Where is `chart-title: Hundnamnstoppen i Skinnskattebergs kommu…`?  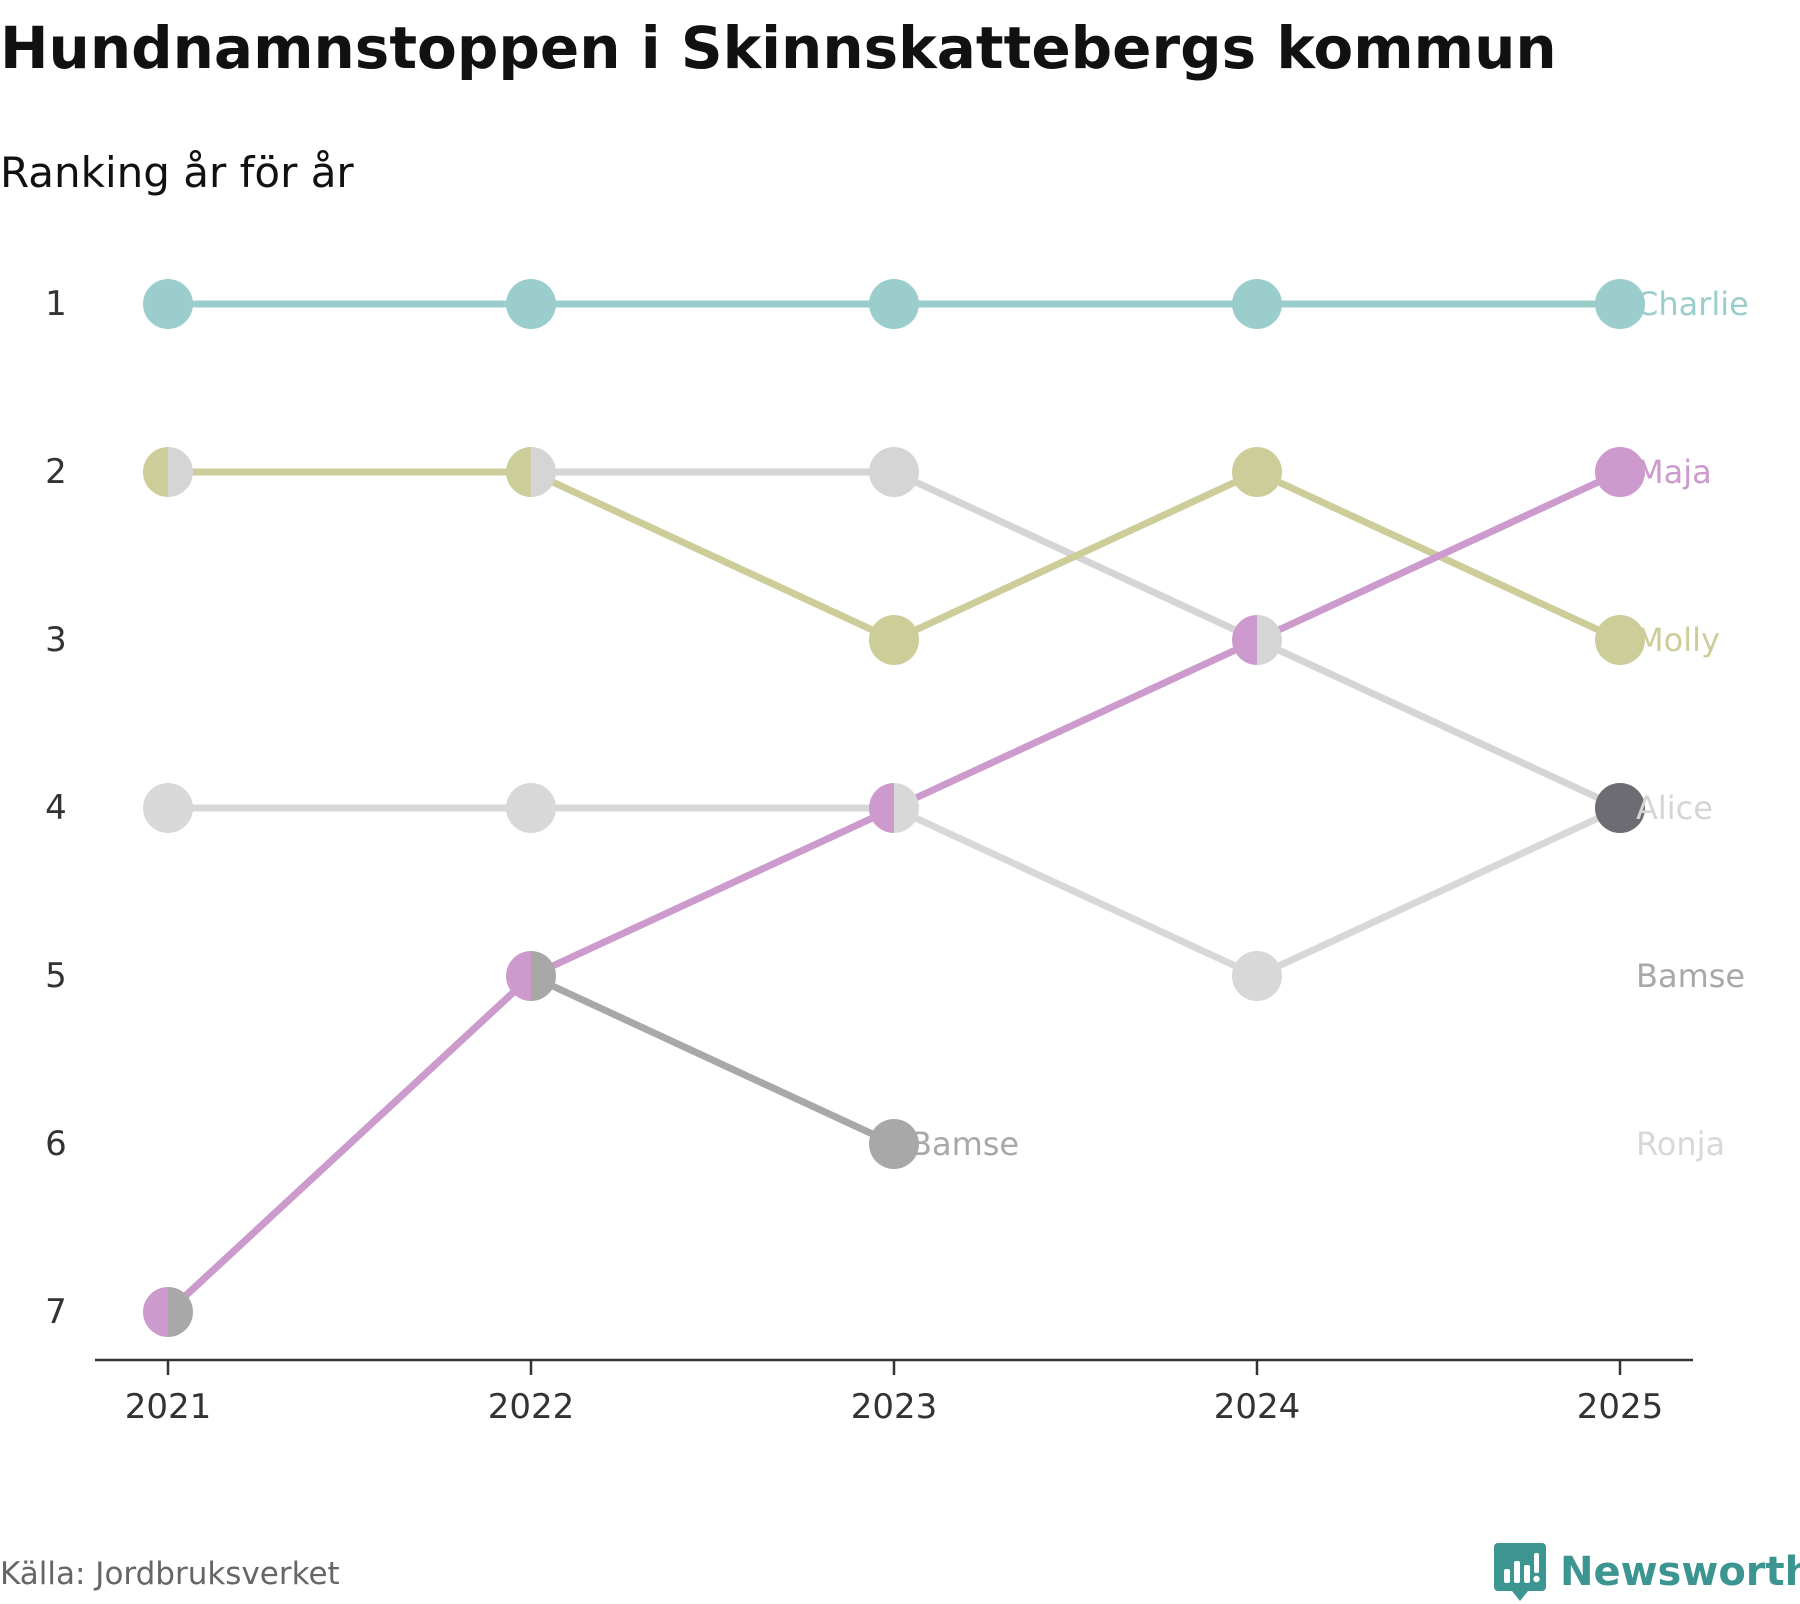 chart-title: Hundnamnstoppen i Skinnskattebergs kommu… is located at coordinates (778, 48).